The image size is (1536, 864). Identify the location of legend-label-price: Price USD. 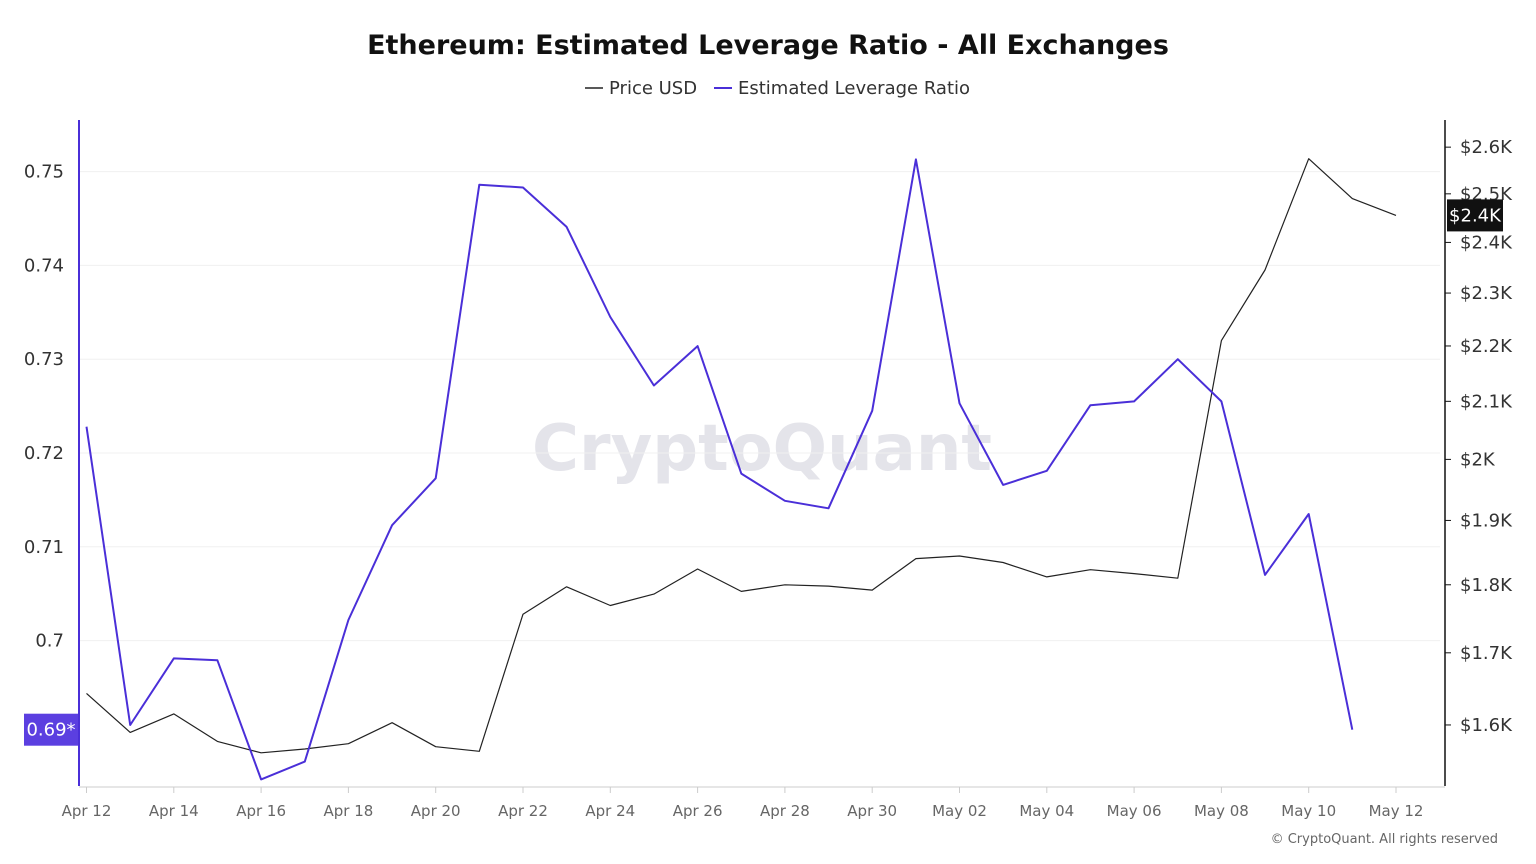
(653, 88).